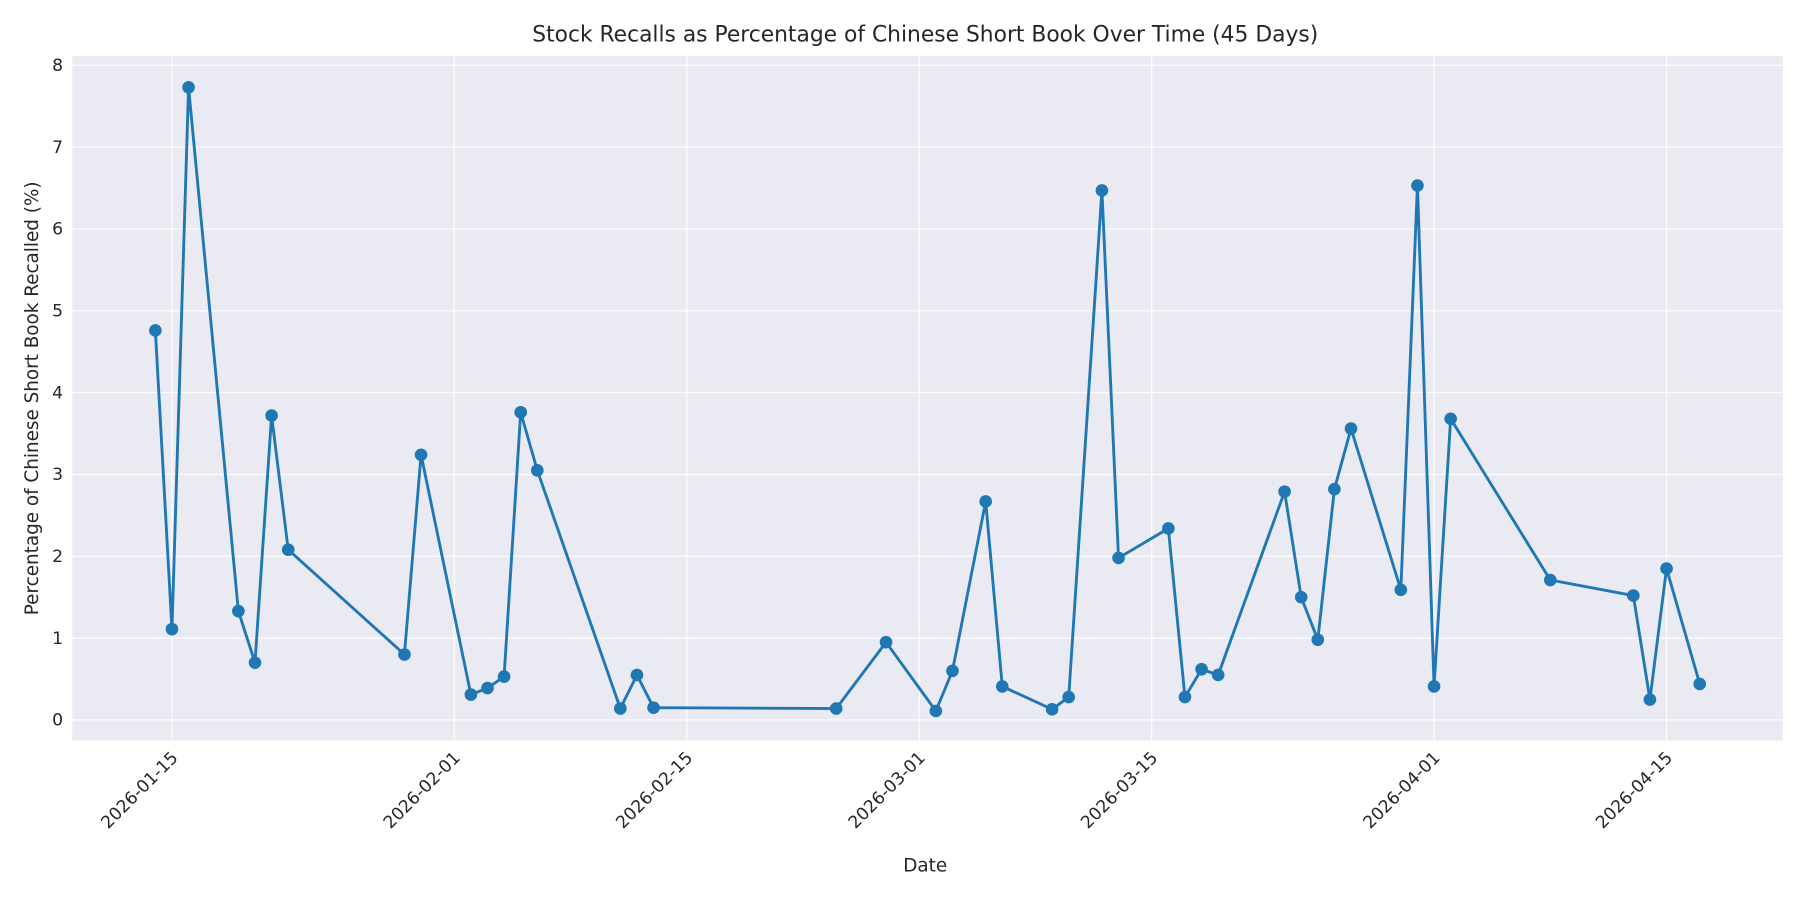 The width and height of the screenshot is (1800, 900). I want to click on y-tick-label: 7, so click(57, 148).